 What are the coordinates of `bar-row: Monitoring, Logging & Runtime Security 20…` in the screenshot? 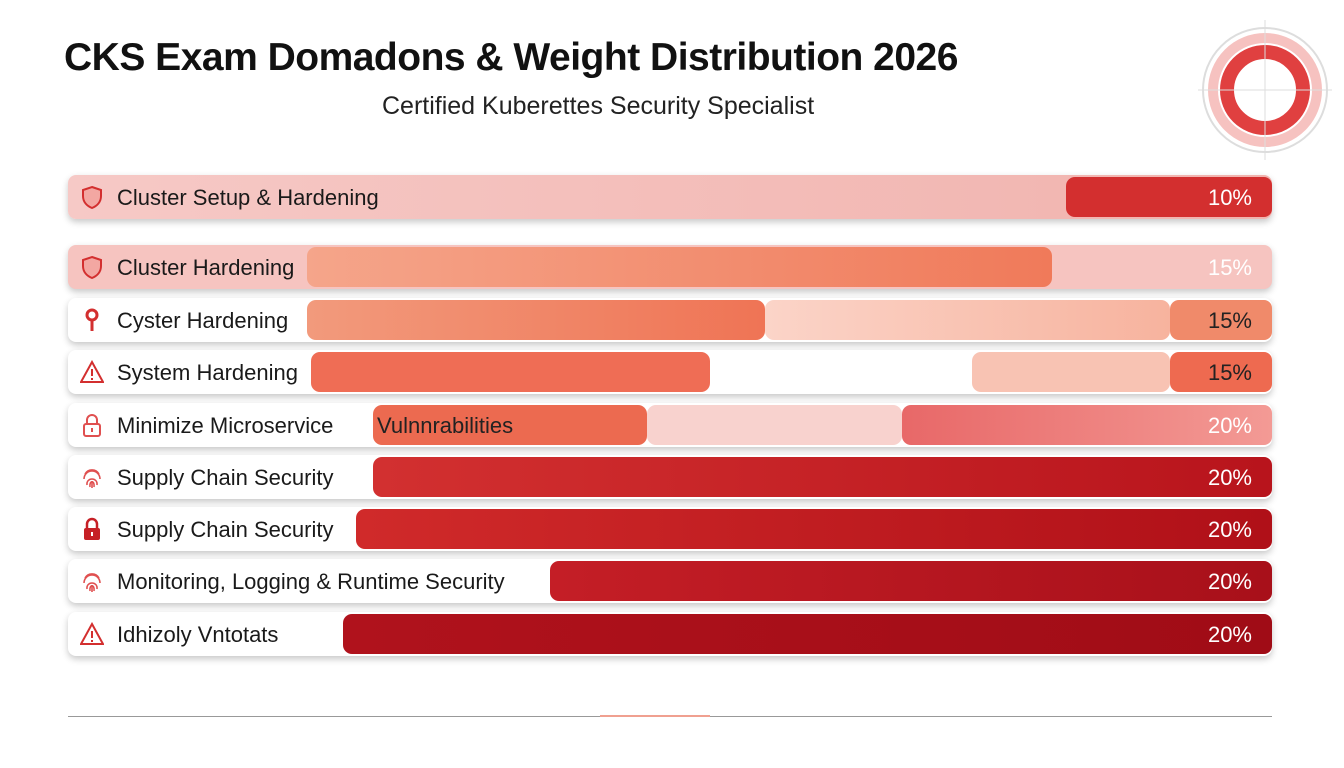 It's located at (670, 581).